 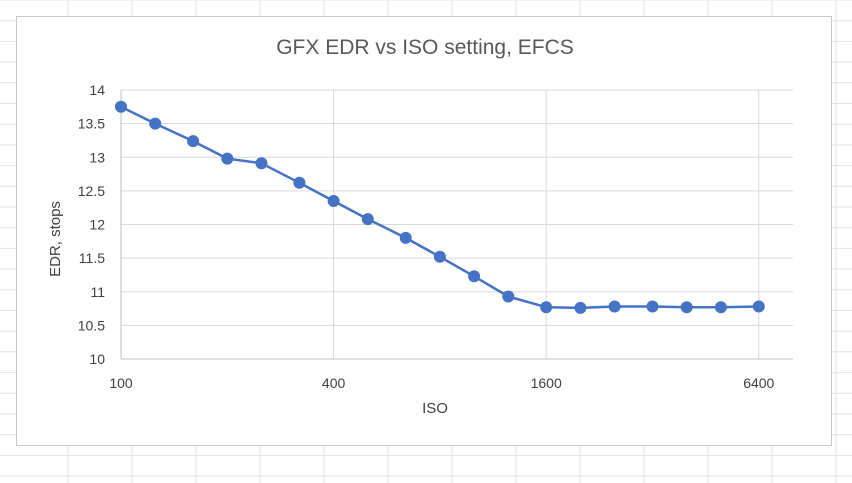 What do you see at coordinates (334, 383) in the screenshot?
I see `x-tick-label: 400` at bounding box center [334, 383].